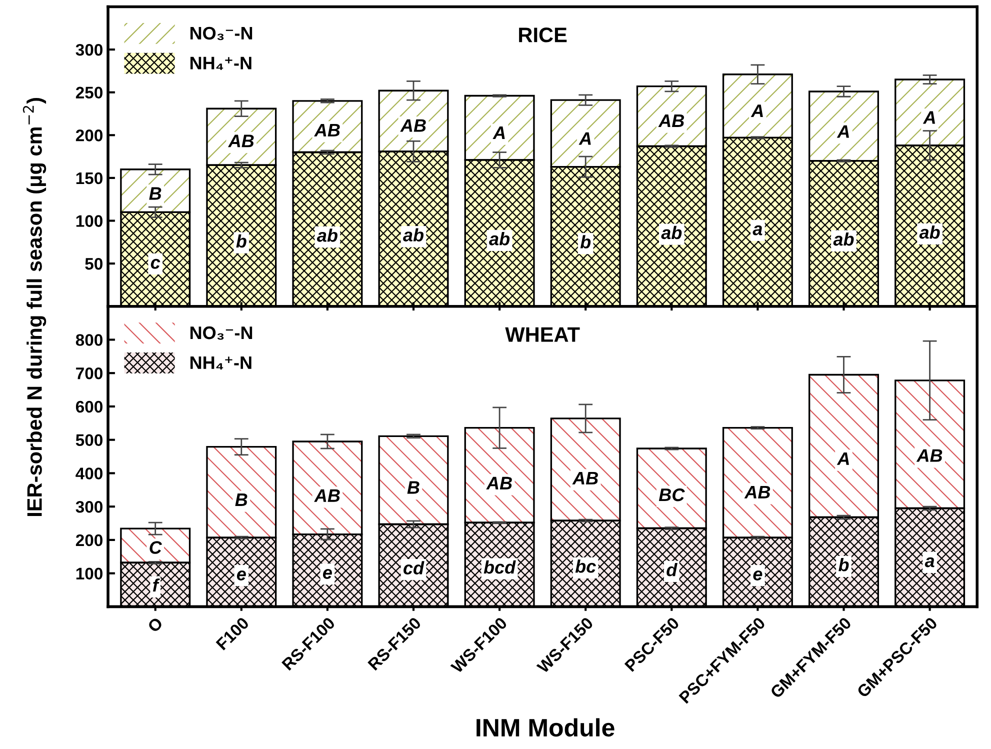 This screenshot has width=991, height=749. Describe the element at coordinates (542, 334) in the screenshot. I see `text: WHEAT` at that location.